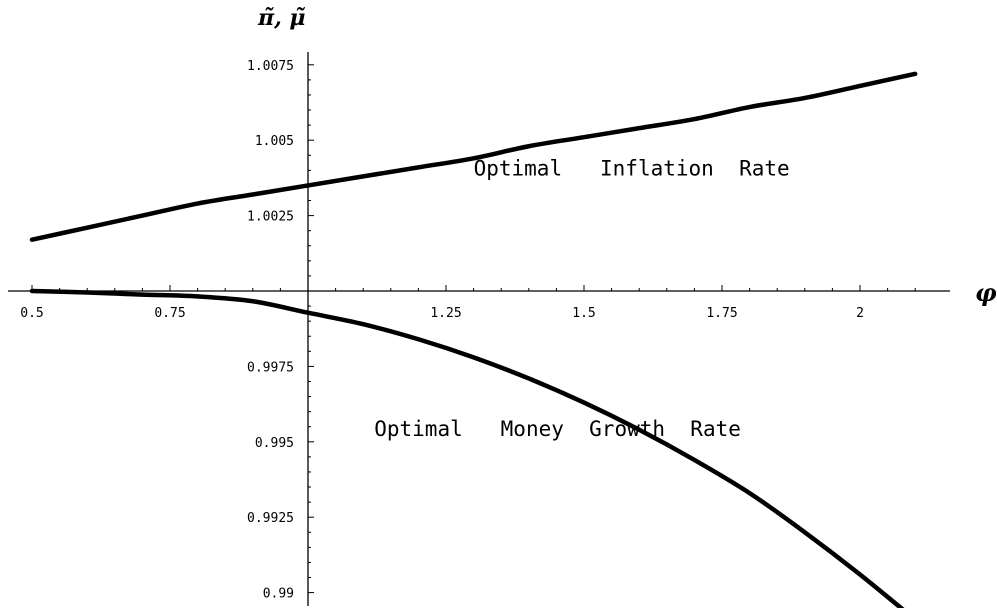 This screenshot has width=997, height=608. I want to click on x-tick-label: 1.25, so click(445, 313).